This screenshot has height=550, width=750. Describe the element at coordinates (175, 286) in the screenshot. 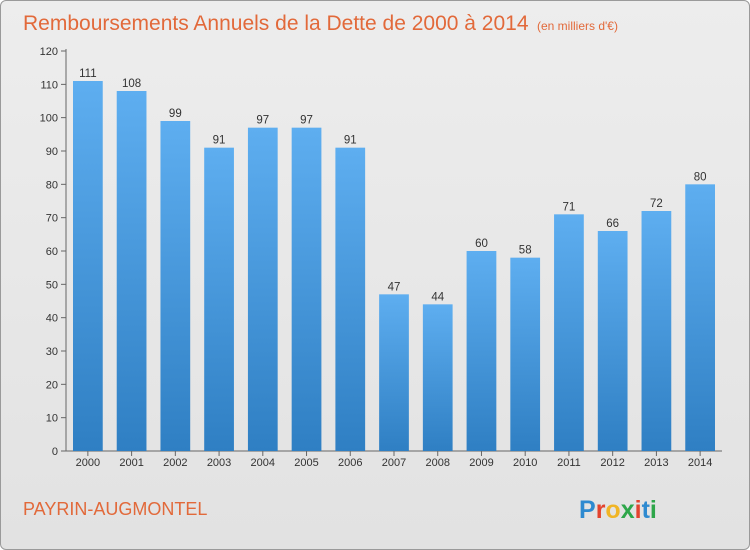

I see `bar-2002` at that location.